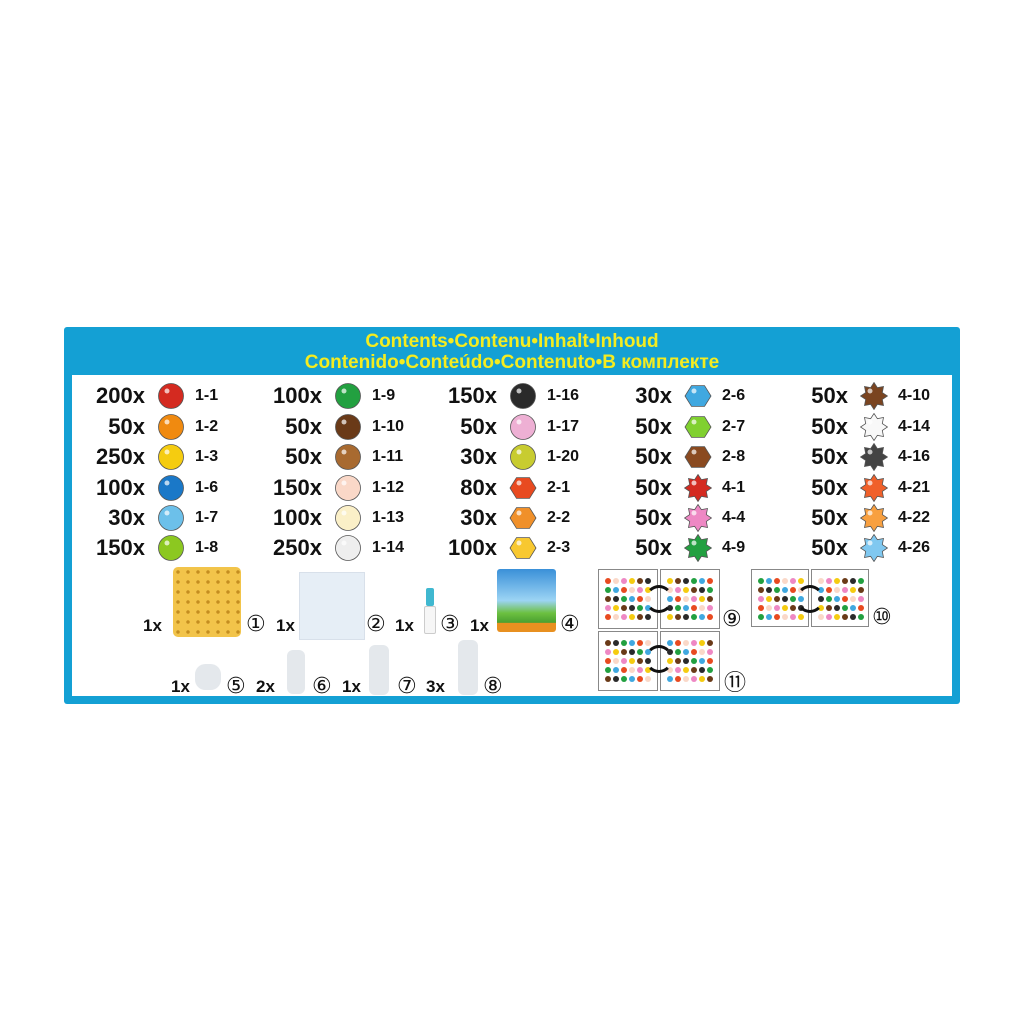  Describe the element at coordinates (914, 487) in the screenshot. I see `bead-code: 4-21` at that location.